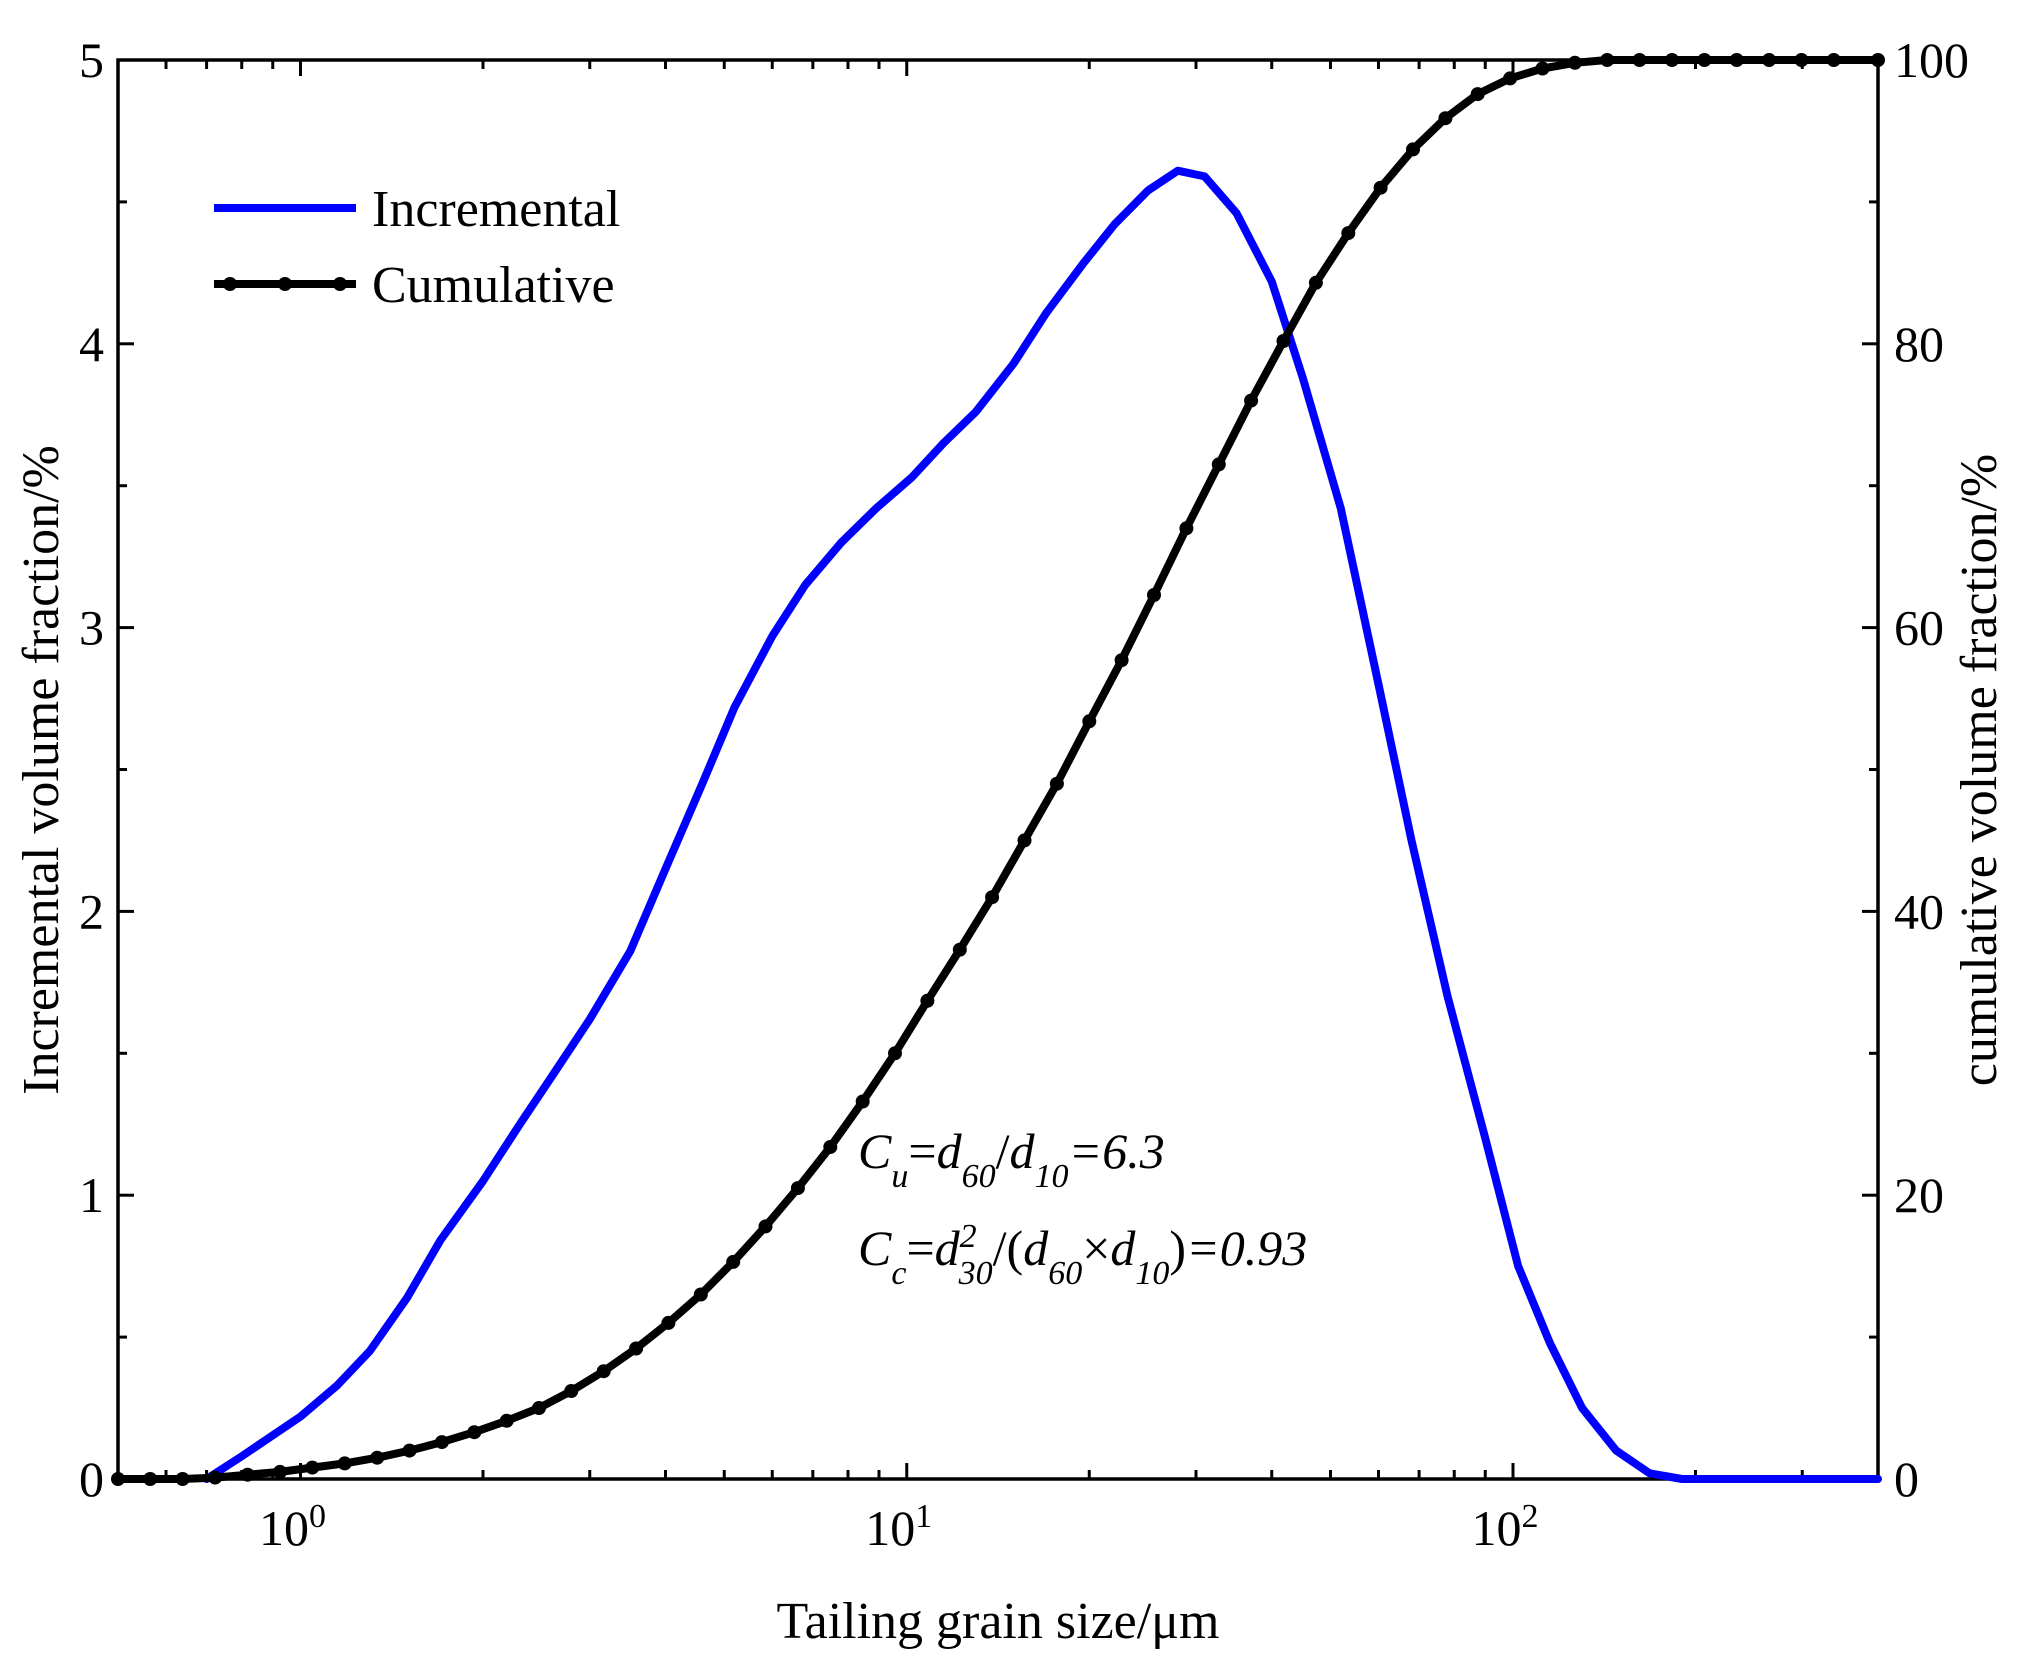  Describe the element at coordinates (91, 344) in the screenshot. I see `y-left-tick-label: 4` at that location.